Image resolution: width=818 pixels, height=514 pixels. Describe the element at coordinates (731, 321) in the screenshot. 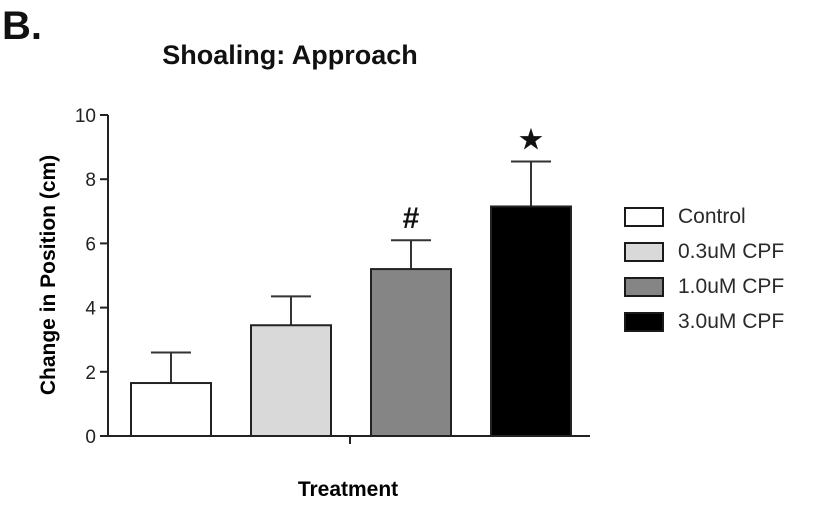

I see `legend-label: 3.0uM CPF` at that location.